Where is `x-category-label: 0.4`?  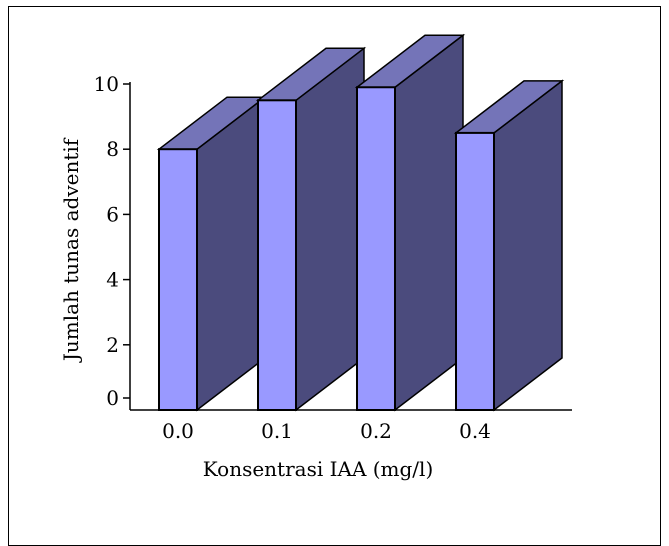 x-category-label: 0.4 is located at coordinates (475, 431).